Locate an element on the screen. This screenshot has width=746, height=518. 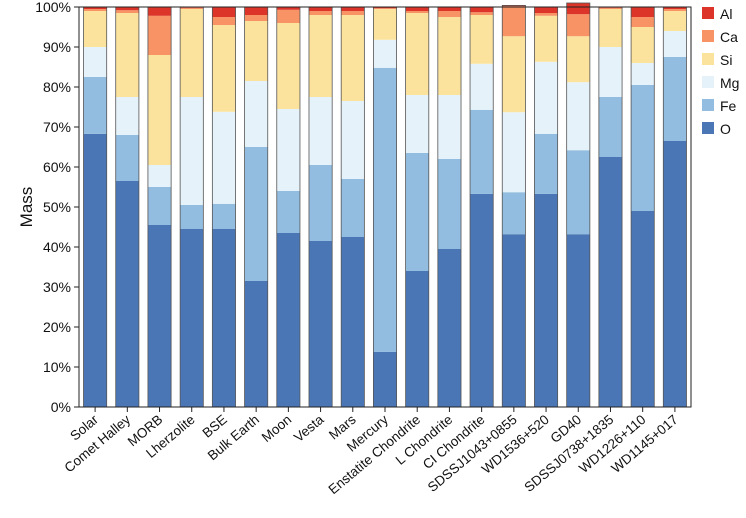
y-tick-label: 50% is located at coordinates (57, 207).